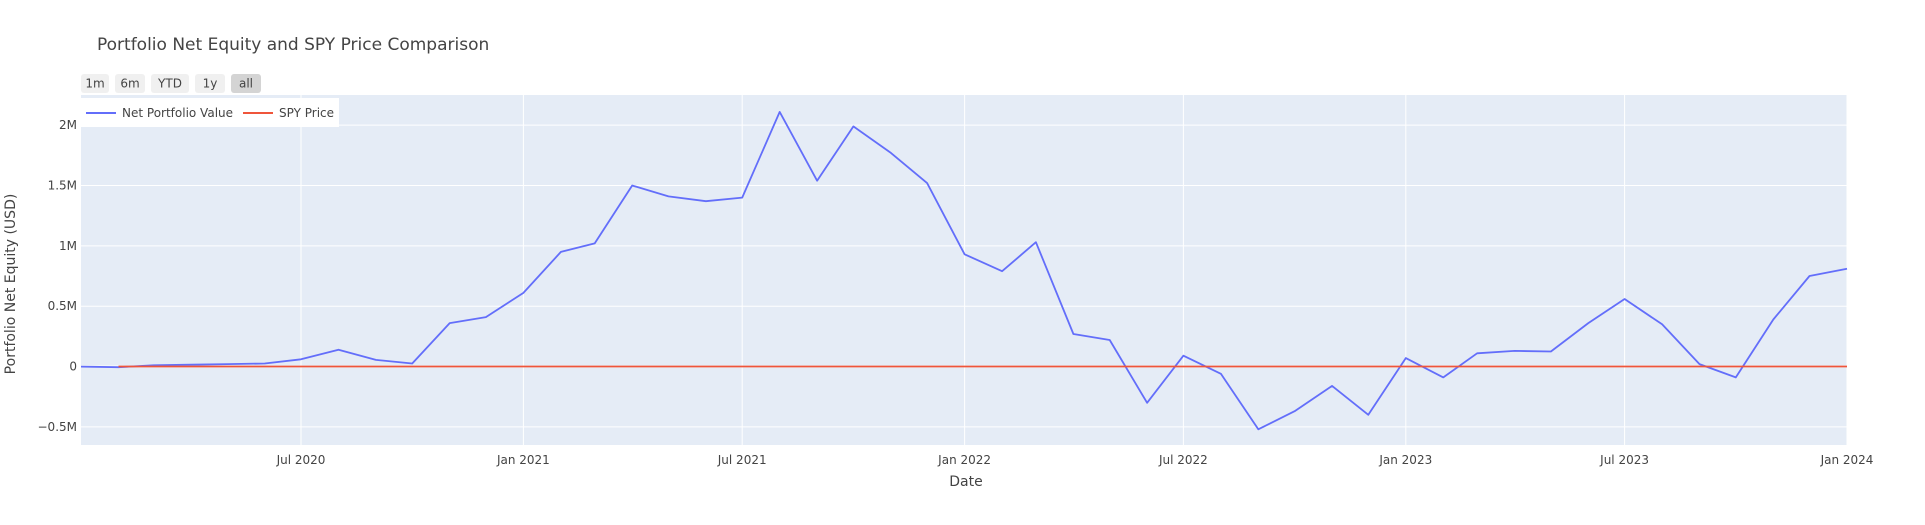 The image size is (1925, 525). What do you see at coordinates (742, 460) in the screenshot?
I see `x-tick-label: Jul 2021` at bounding box center [742, 460].